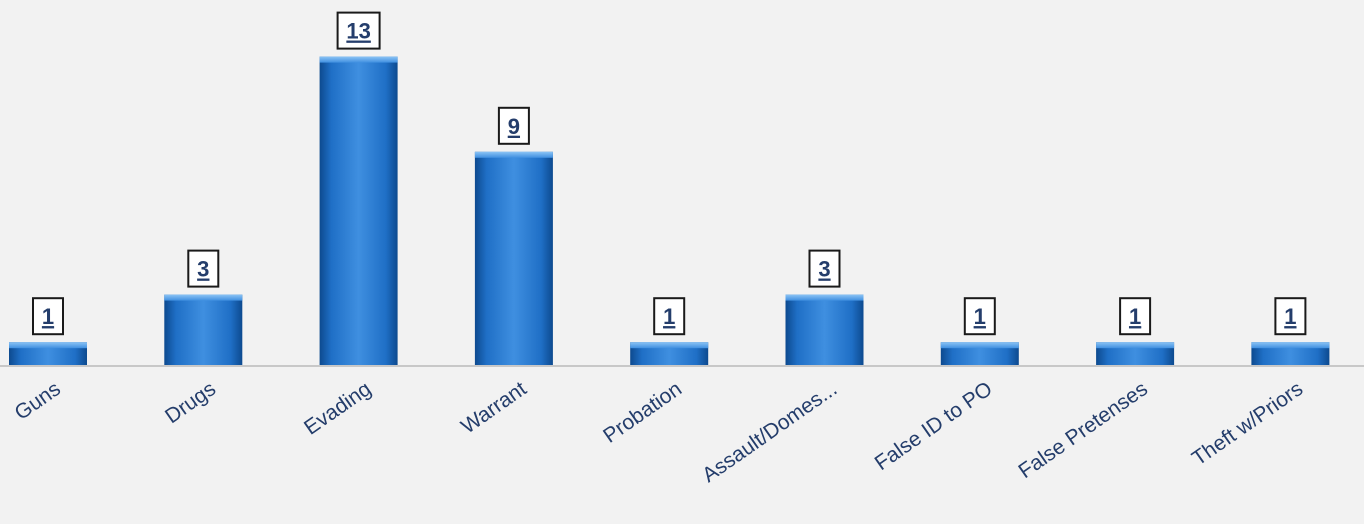 Image resolution: width=1364 pixels, height=524 pixels. I want to click on x-tick-label: False ID to PO, so click(934, 426).